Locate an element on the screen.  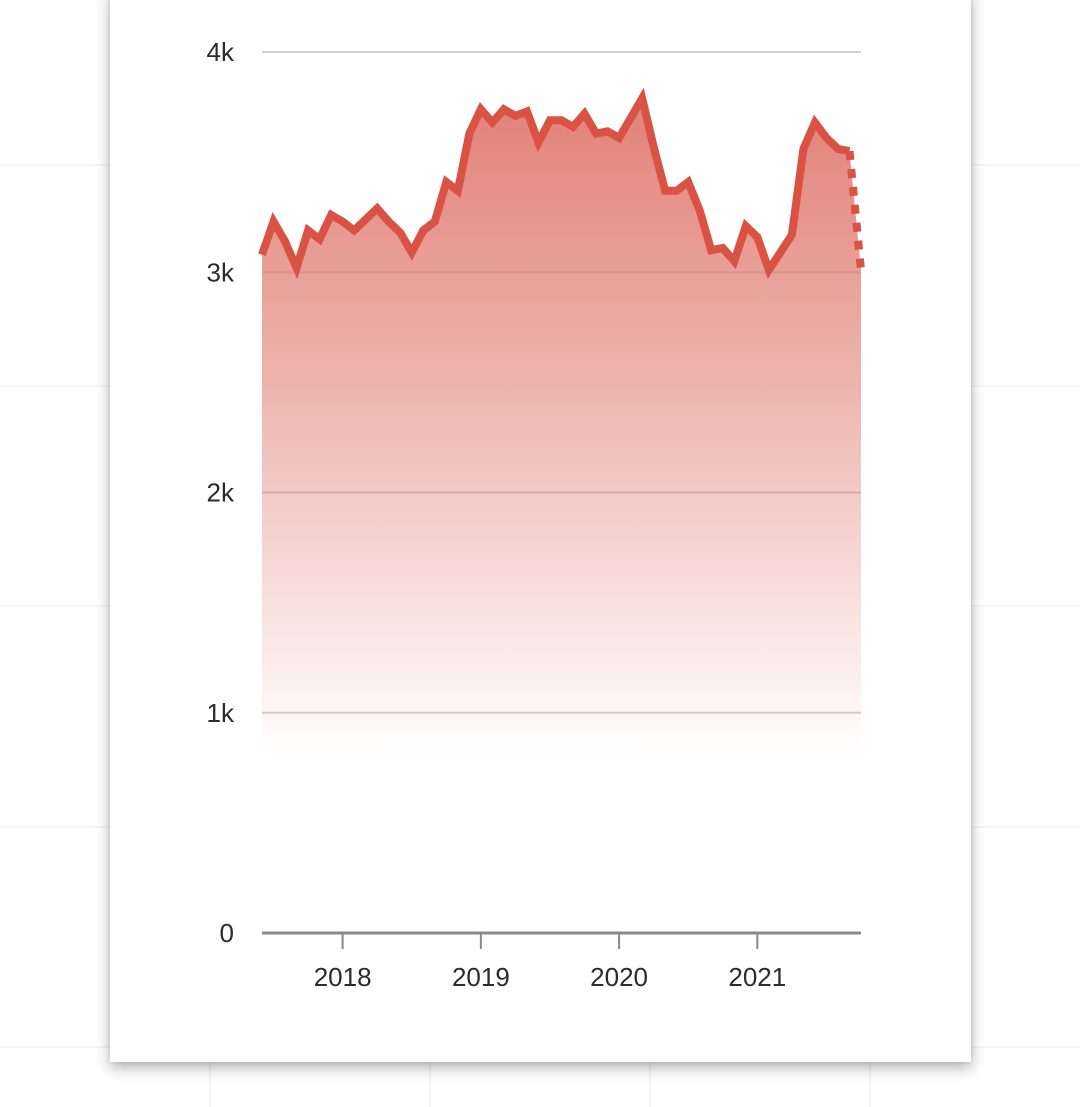
x-axis is located at coordinates (561, 940).